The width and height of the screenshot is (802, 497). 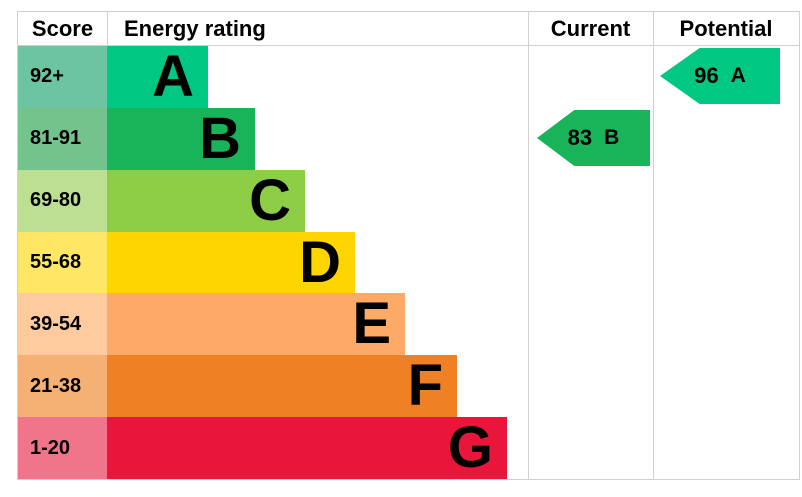 I want to click on score-range-f: 21-38, so click(x=62, y=386).